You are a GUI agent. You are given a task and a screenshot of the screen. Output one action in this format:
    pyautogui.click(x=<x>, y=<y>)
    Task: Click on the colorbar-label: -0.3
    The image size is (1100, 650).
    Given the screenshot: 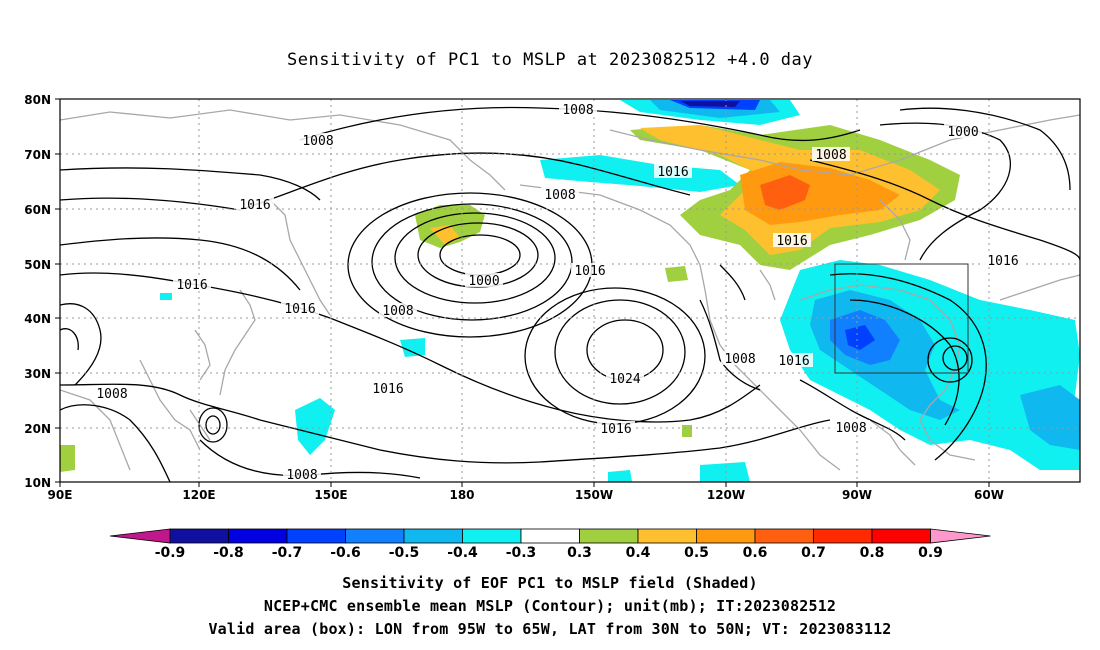 What is the action you would take?
    pyautogui.click(x=521, y=553)
    